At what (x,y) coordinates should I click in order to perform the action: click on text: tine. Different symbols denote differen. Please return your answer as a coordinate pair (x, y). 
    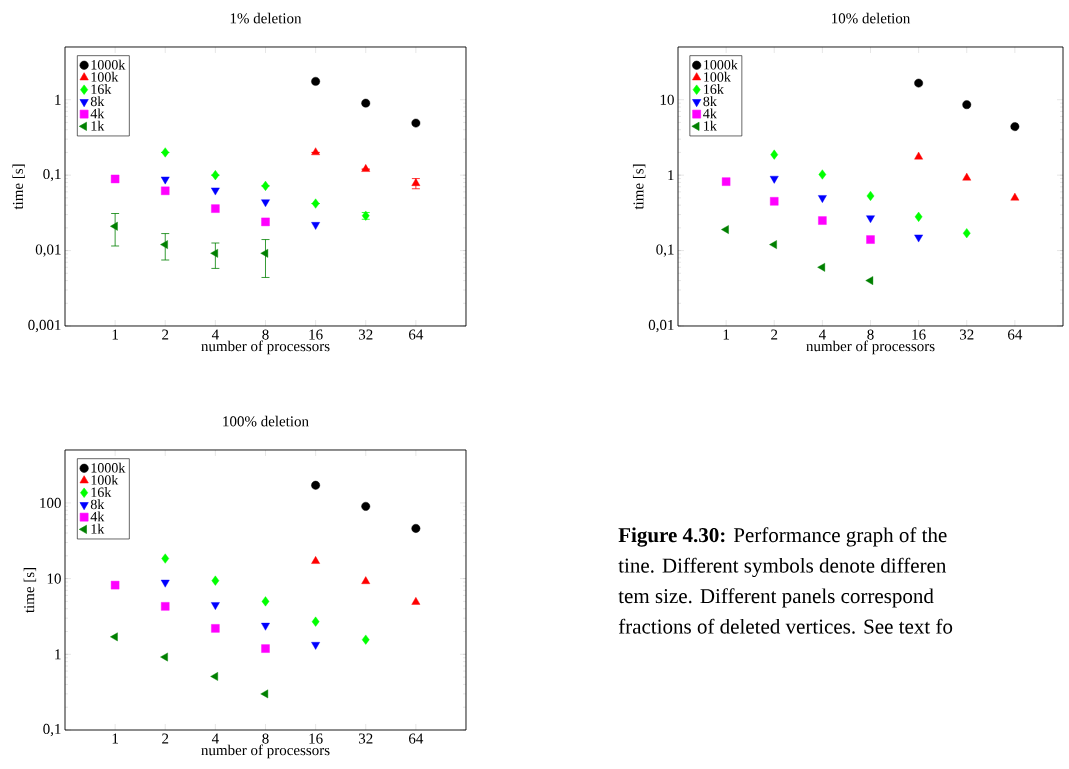
    Looking at the image, I should click on (782, 567).